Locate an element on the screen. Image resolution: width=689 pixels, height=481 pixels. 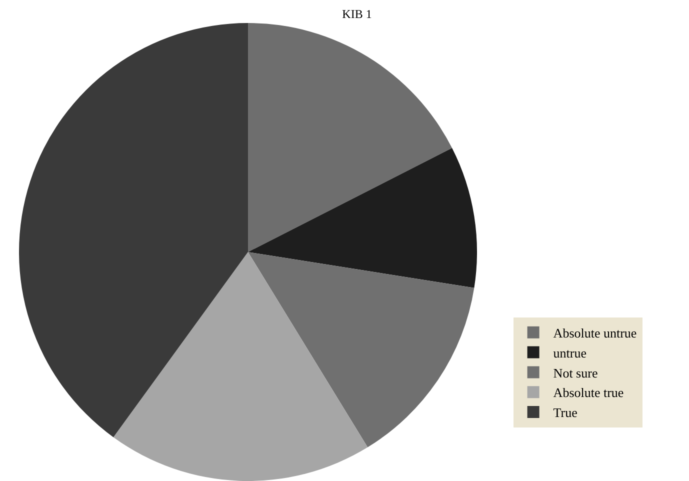
chart-title: KIB 1 is located at coordinates (357, 14).